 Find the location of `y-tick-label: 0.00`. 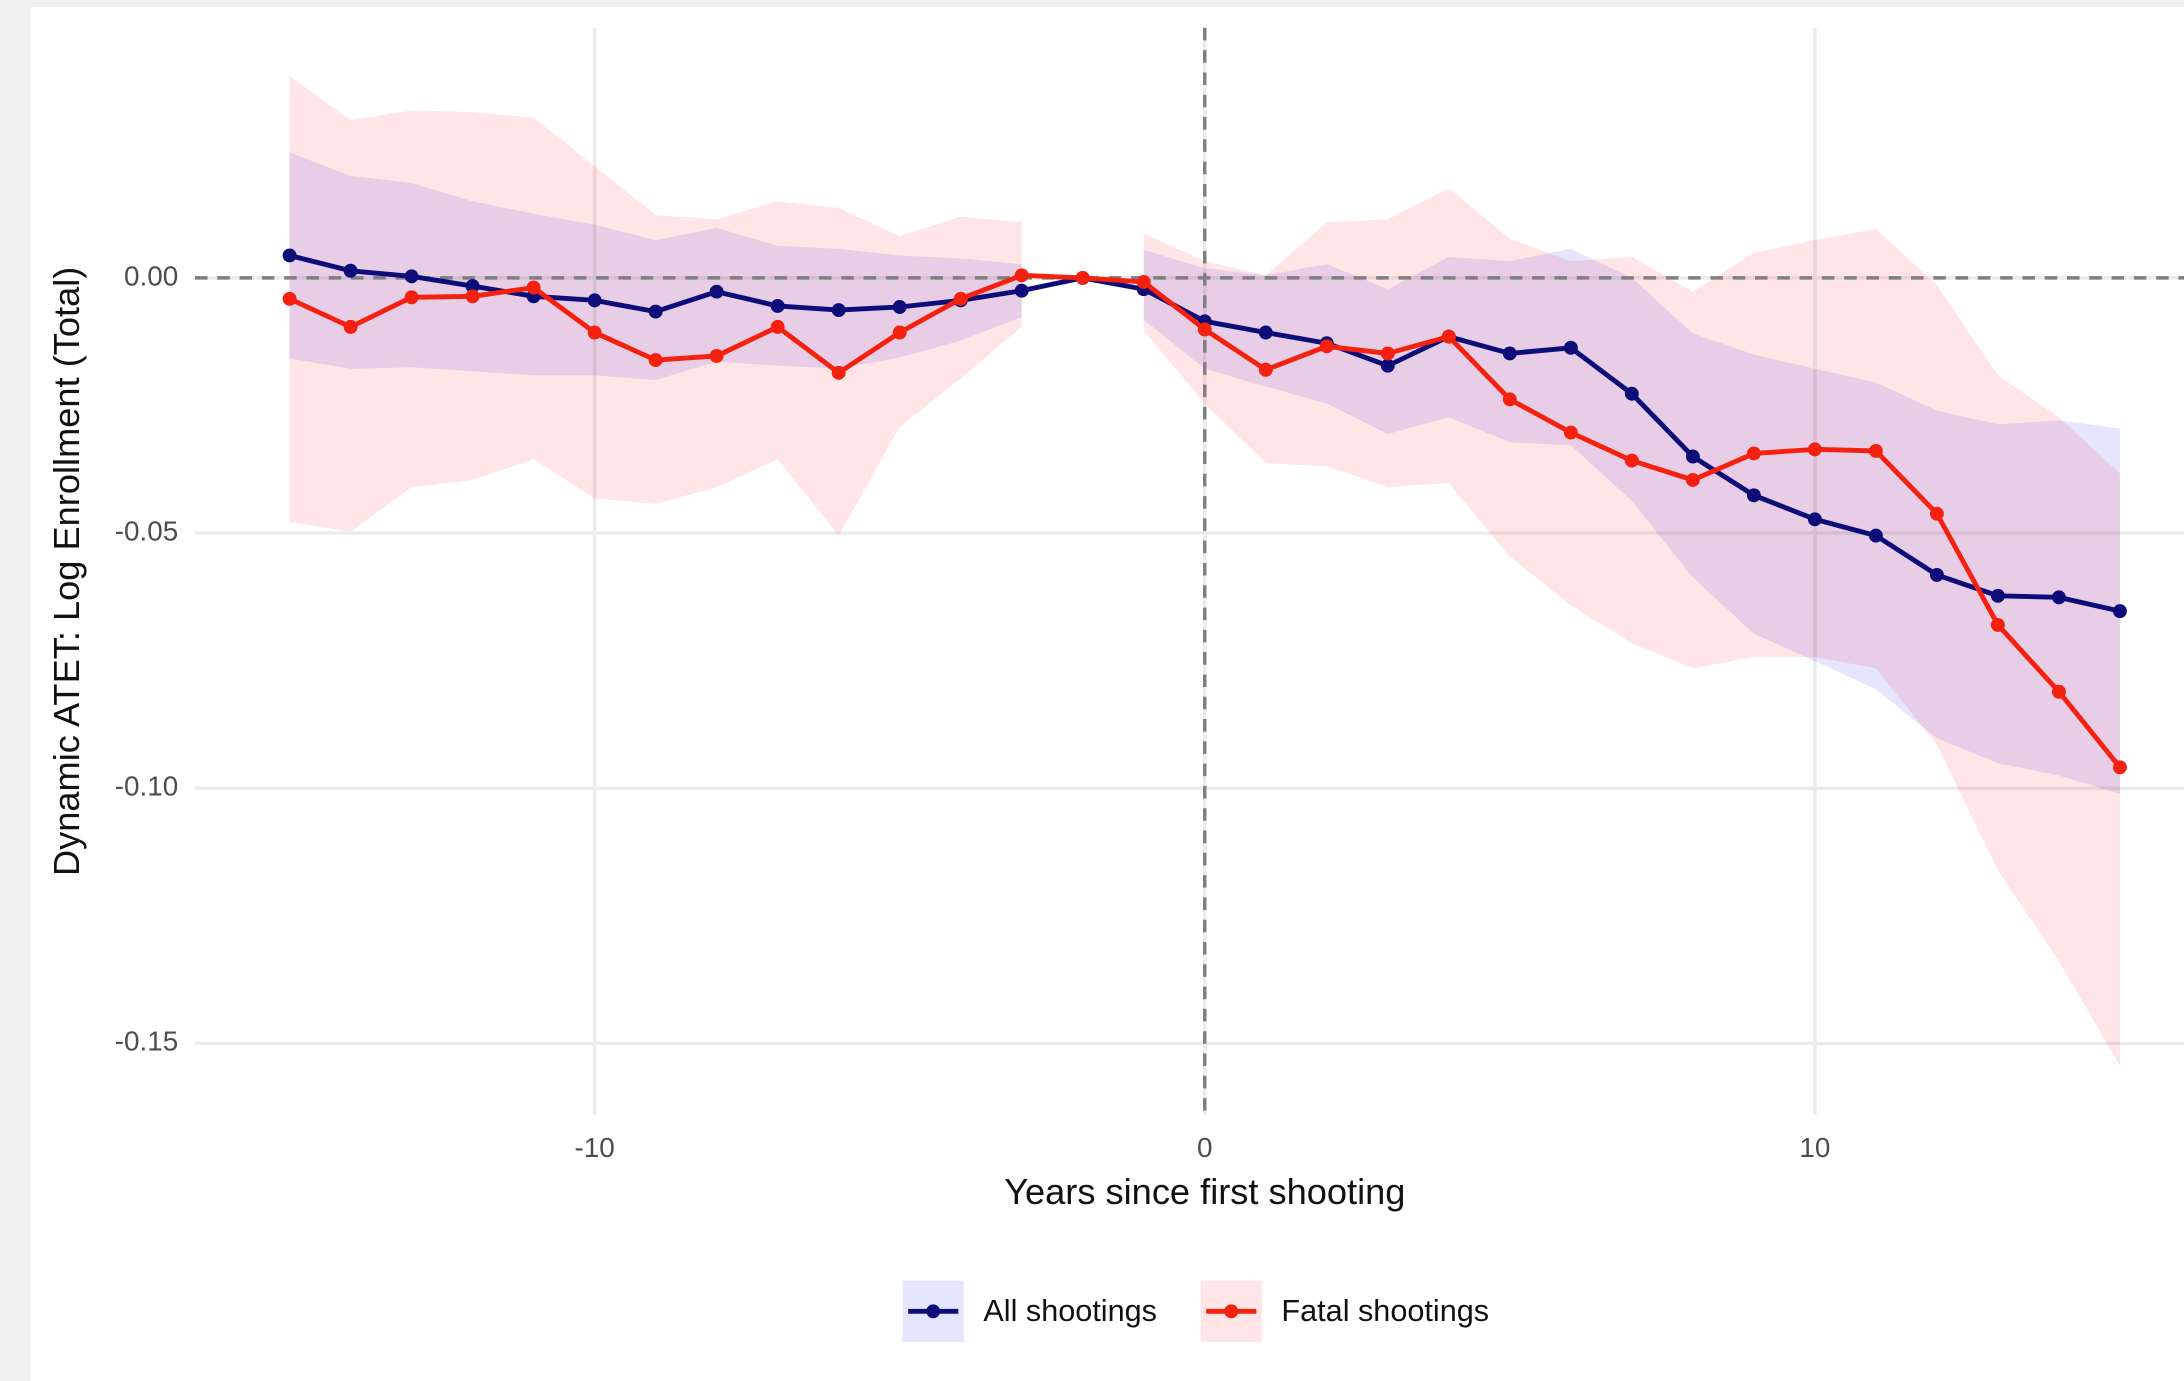

y-tick-label: 0.00 is located at coordinates (151, 275).